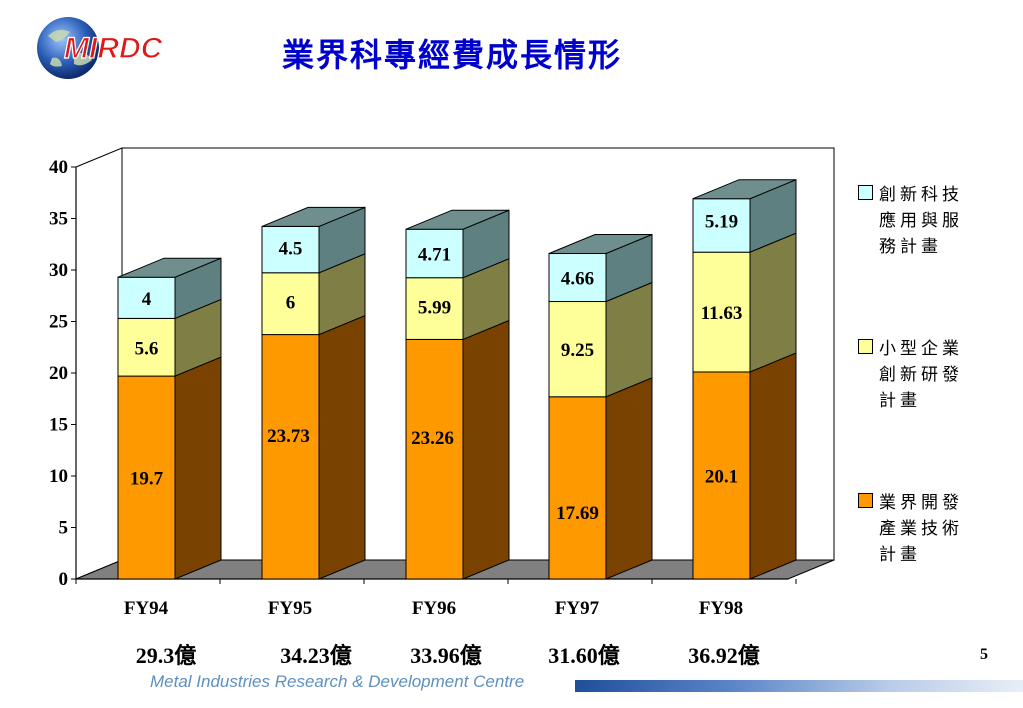  I want to click on data-label: 5.19, so click(721, 221).